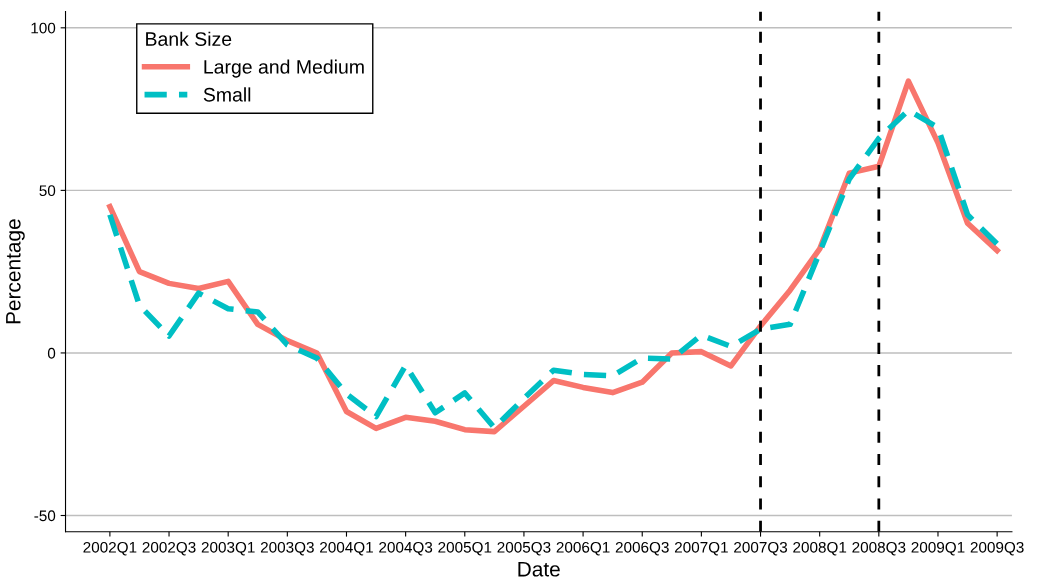 The image size is (1040, 578). What do you see at coordinates (43, 28) in the screenshot?
I see `y-tick-label: 100` at bounding box center [43, 28].